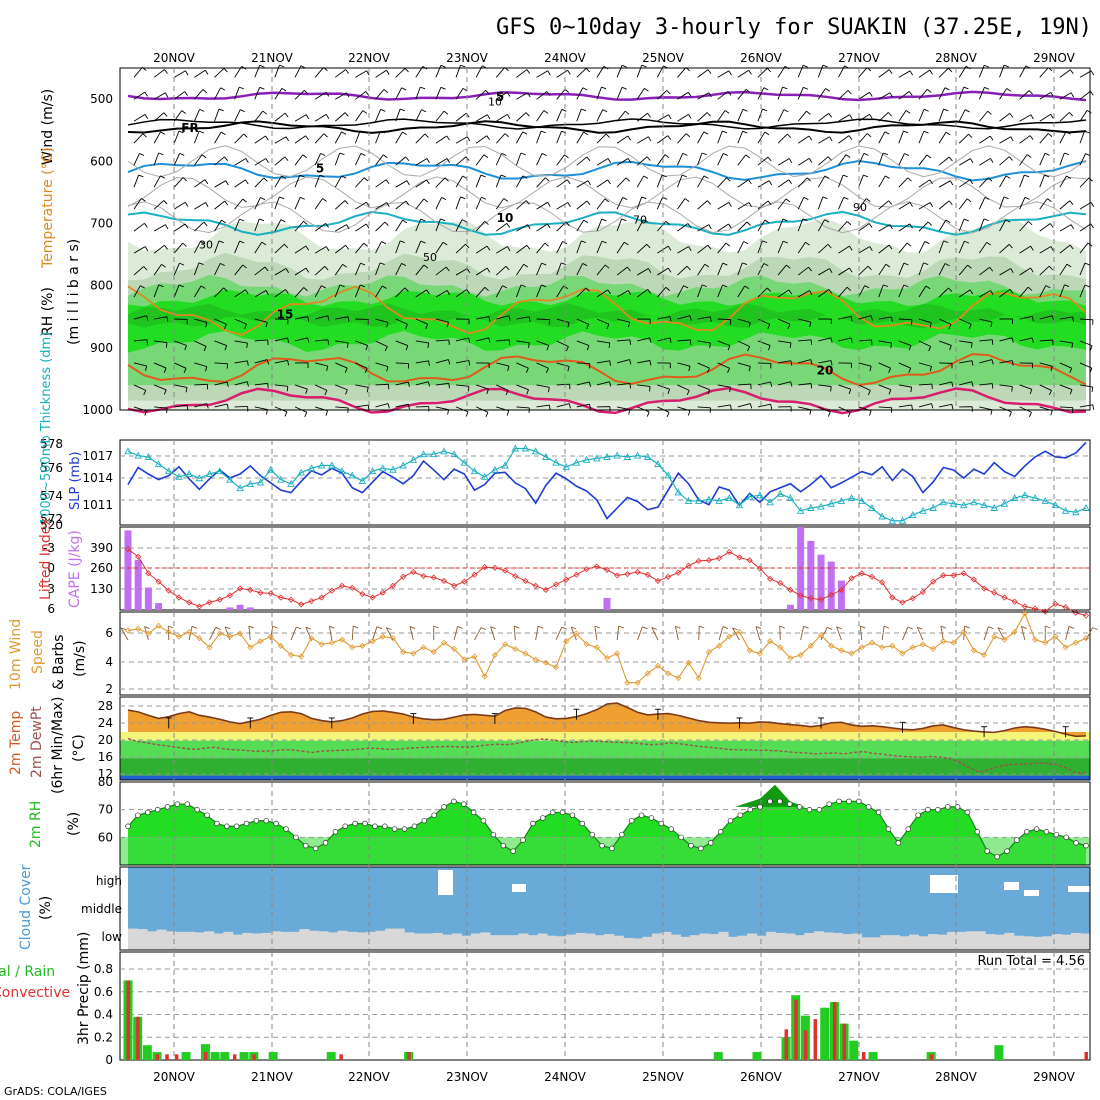 The image size is (1100, 1100). I want to click on rh-label: RH (%), so click(48, 311).